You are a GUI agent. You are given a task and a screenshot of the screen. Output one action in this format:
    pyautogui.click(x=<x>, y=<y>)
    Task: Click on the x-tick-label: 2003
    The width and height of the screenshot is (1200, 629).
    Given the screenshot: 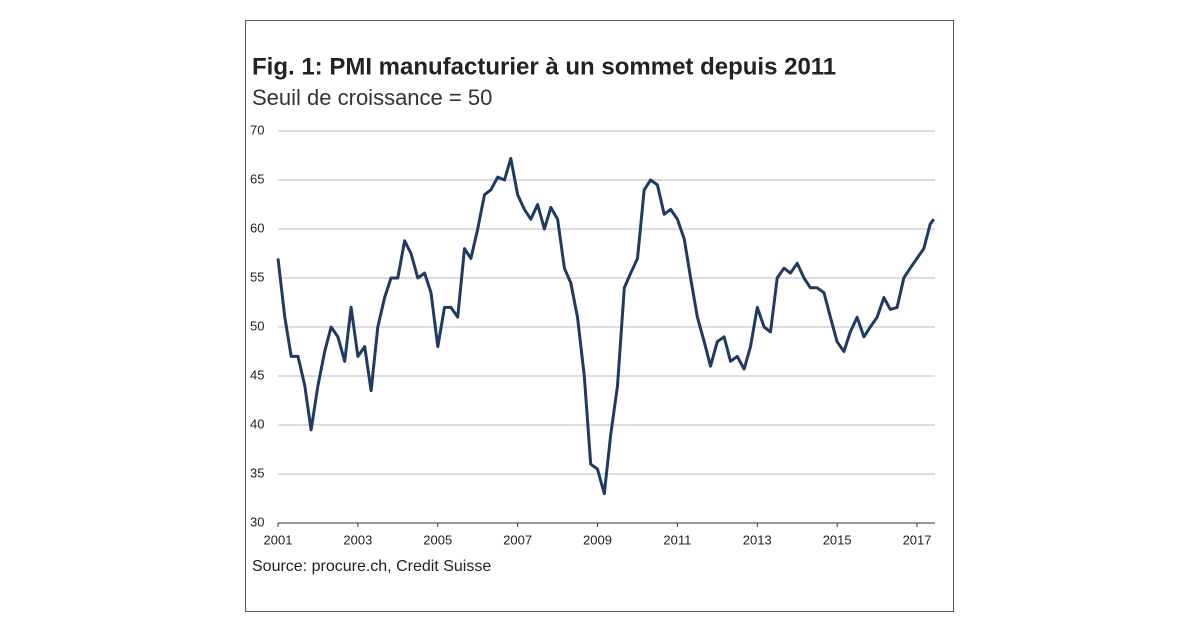 What is the action you would take?
    pyautogui.click(x=357, y=539)
    